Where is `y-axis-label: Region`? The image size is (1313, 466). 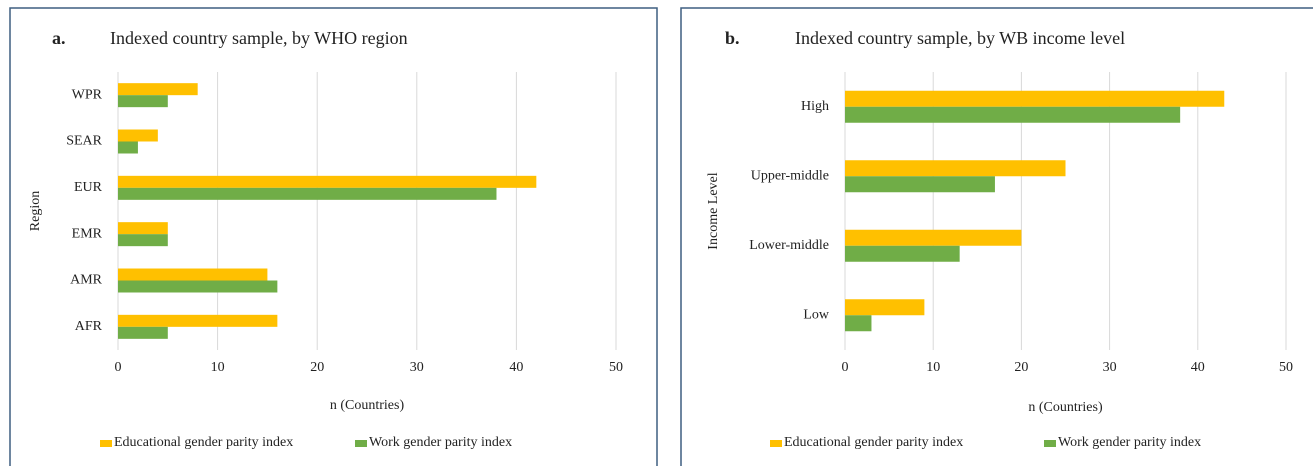
y-axis-label: Region is located at coordinates (35, 211).